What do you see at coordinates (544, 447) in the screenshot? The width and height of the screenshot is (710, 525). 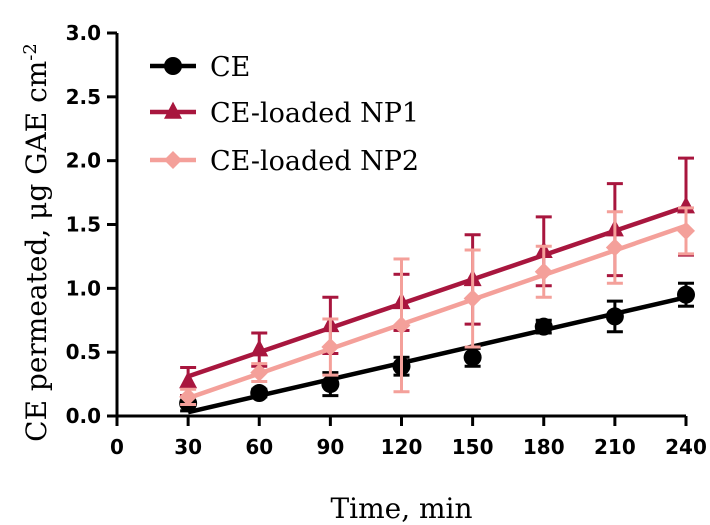 I see `x-tick-label: 180` at bounding box center [544, 447].